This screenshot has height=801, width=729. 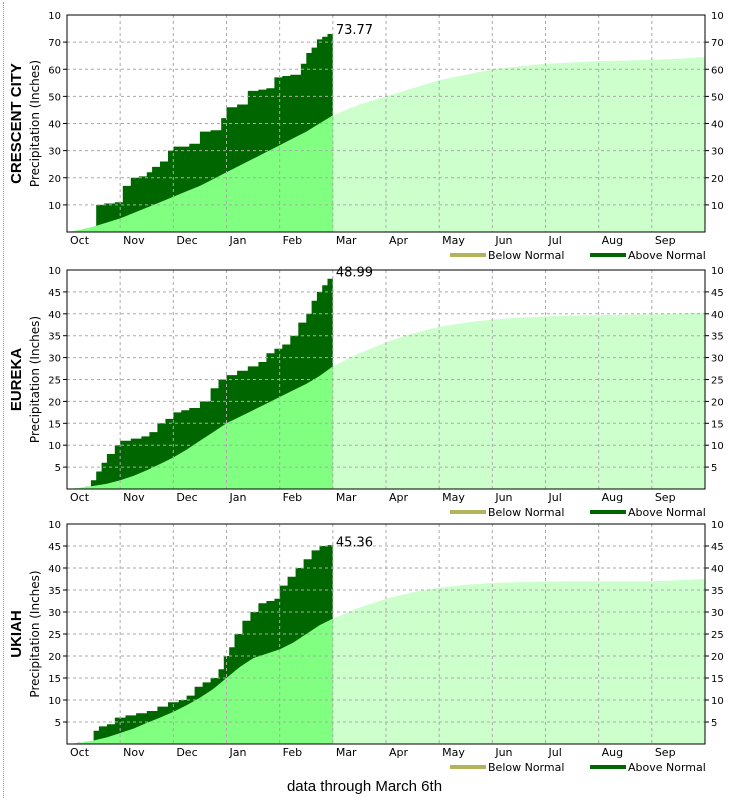 What do you see at coordinates (54, 547) in the screenshot?
I see `y-tick-label-left: 45` at bounding box center [54, 547].